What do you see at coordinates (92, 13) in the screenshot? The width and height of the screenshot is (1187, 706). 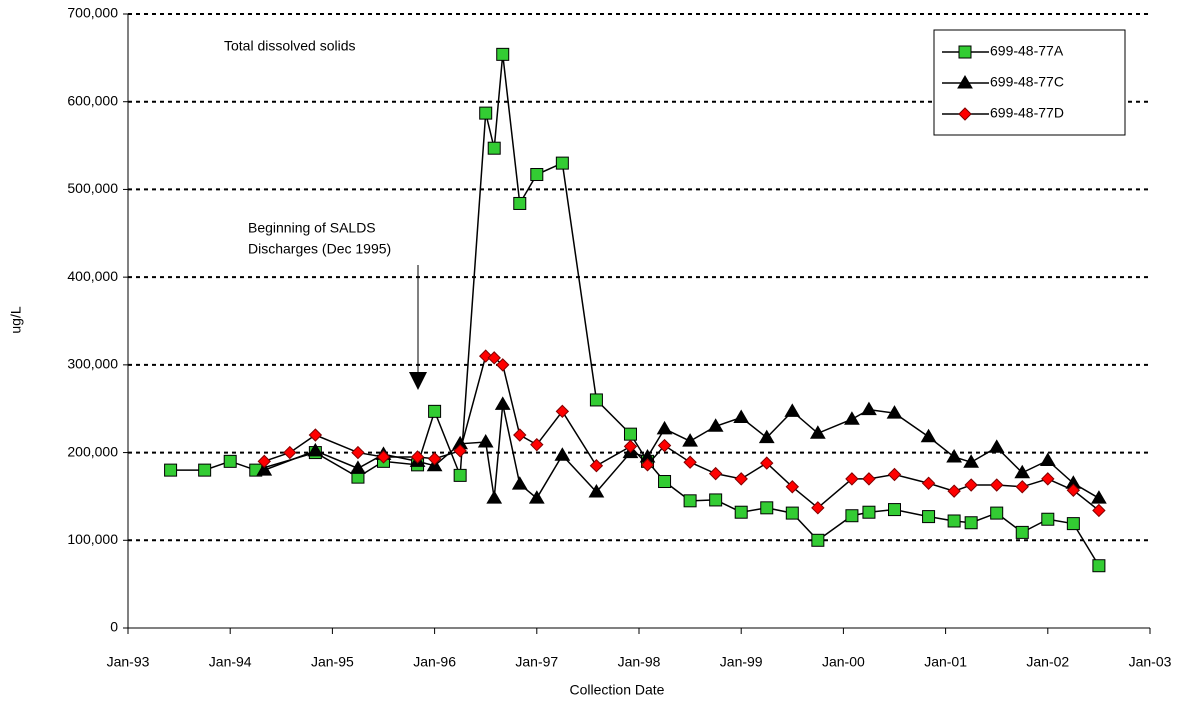 I see `y-tick-label: 700,000` at bounding box center [92, 13].